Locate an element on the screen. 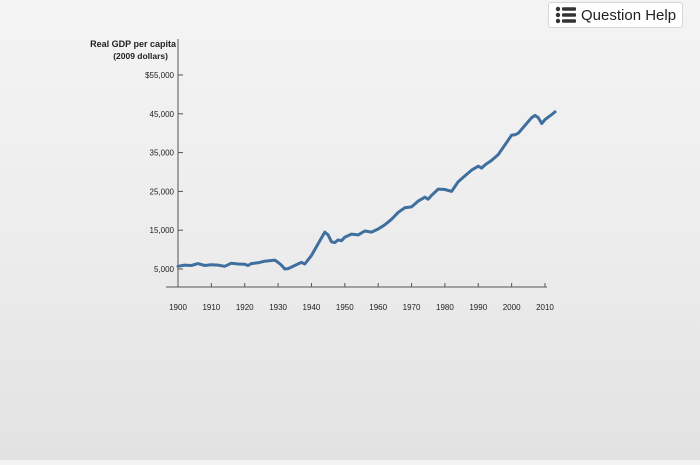 This screenshot has height=465, width=700. x-tick-label: 1920 is located at coordinates (245, 307).